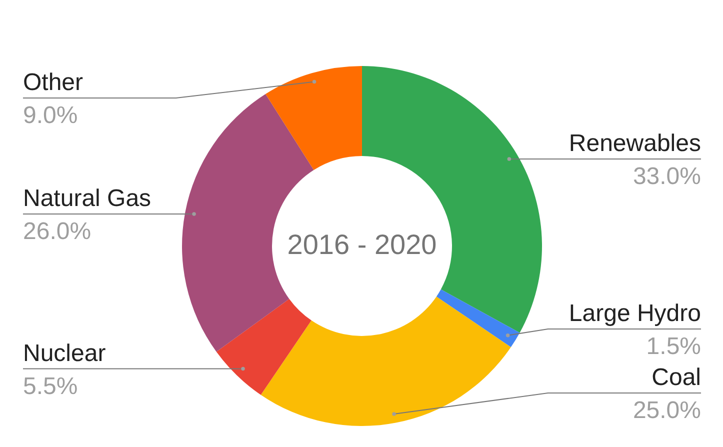  Describe the element at coordinates (634, 313) in the screenshot. I see `slice-label: Large Hydro` at that location.